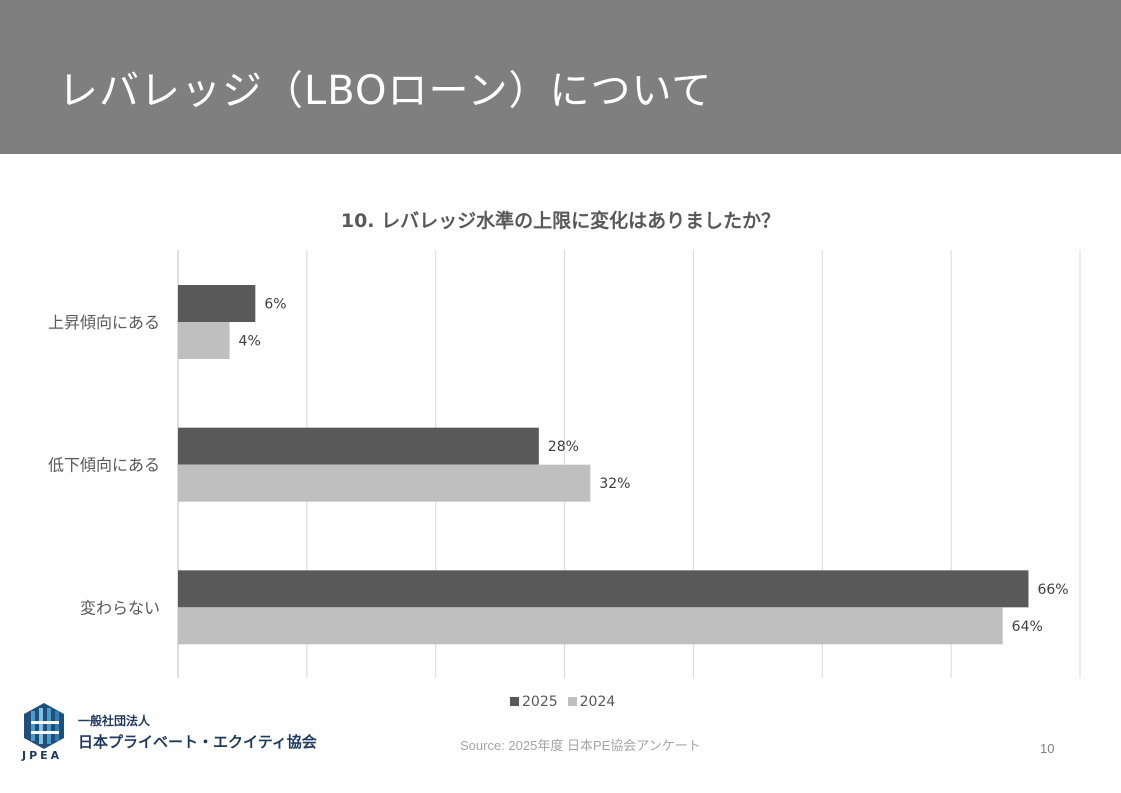 Image resolution: width=1121 pixels, height=793 pixels. Describe the element at coordinates (44, 726) in the screenshot. I see `jpea-logo-icon` at that location.